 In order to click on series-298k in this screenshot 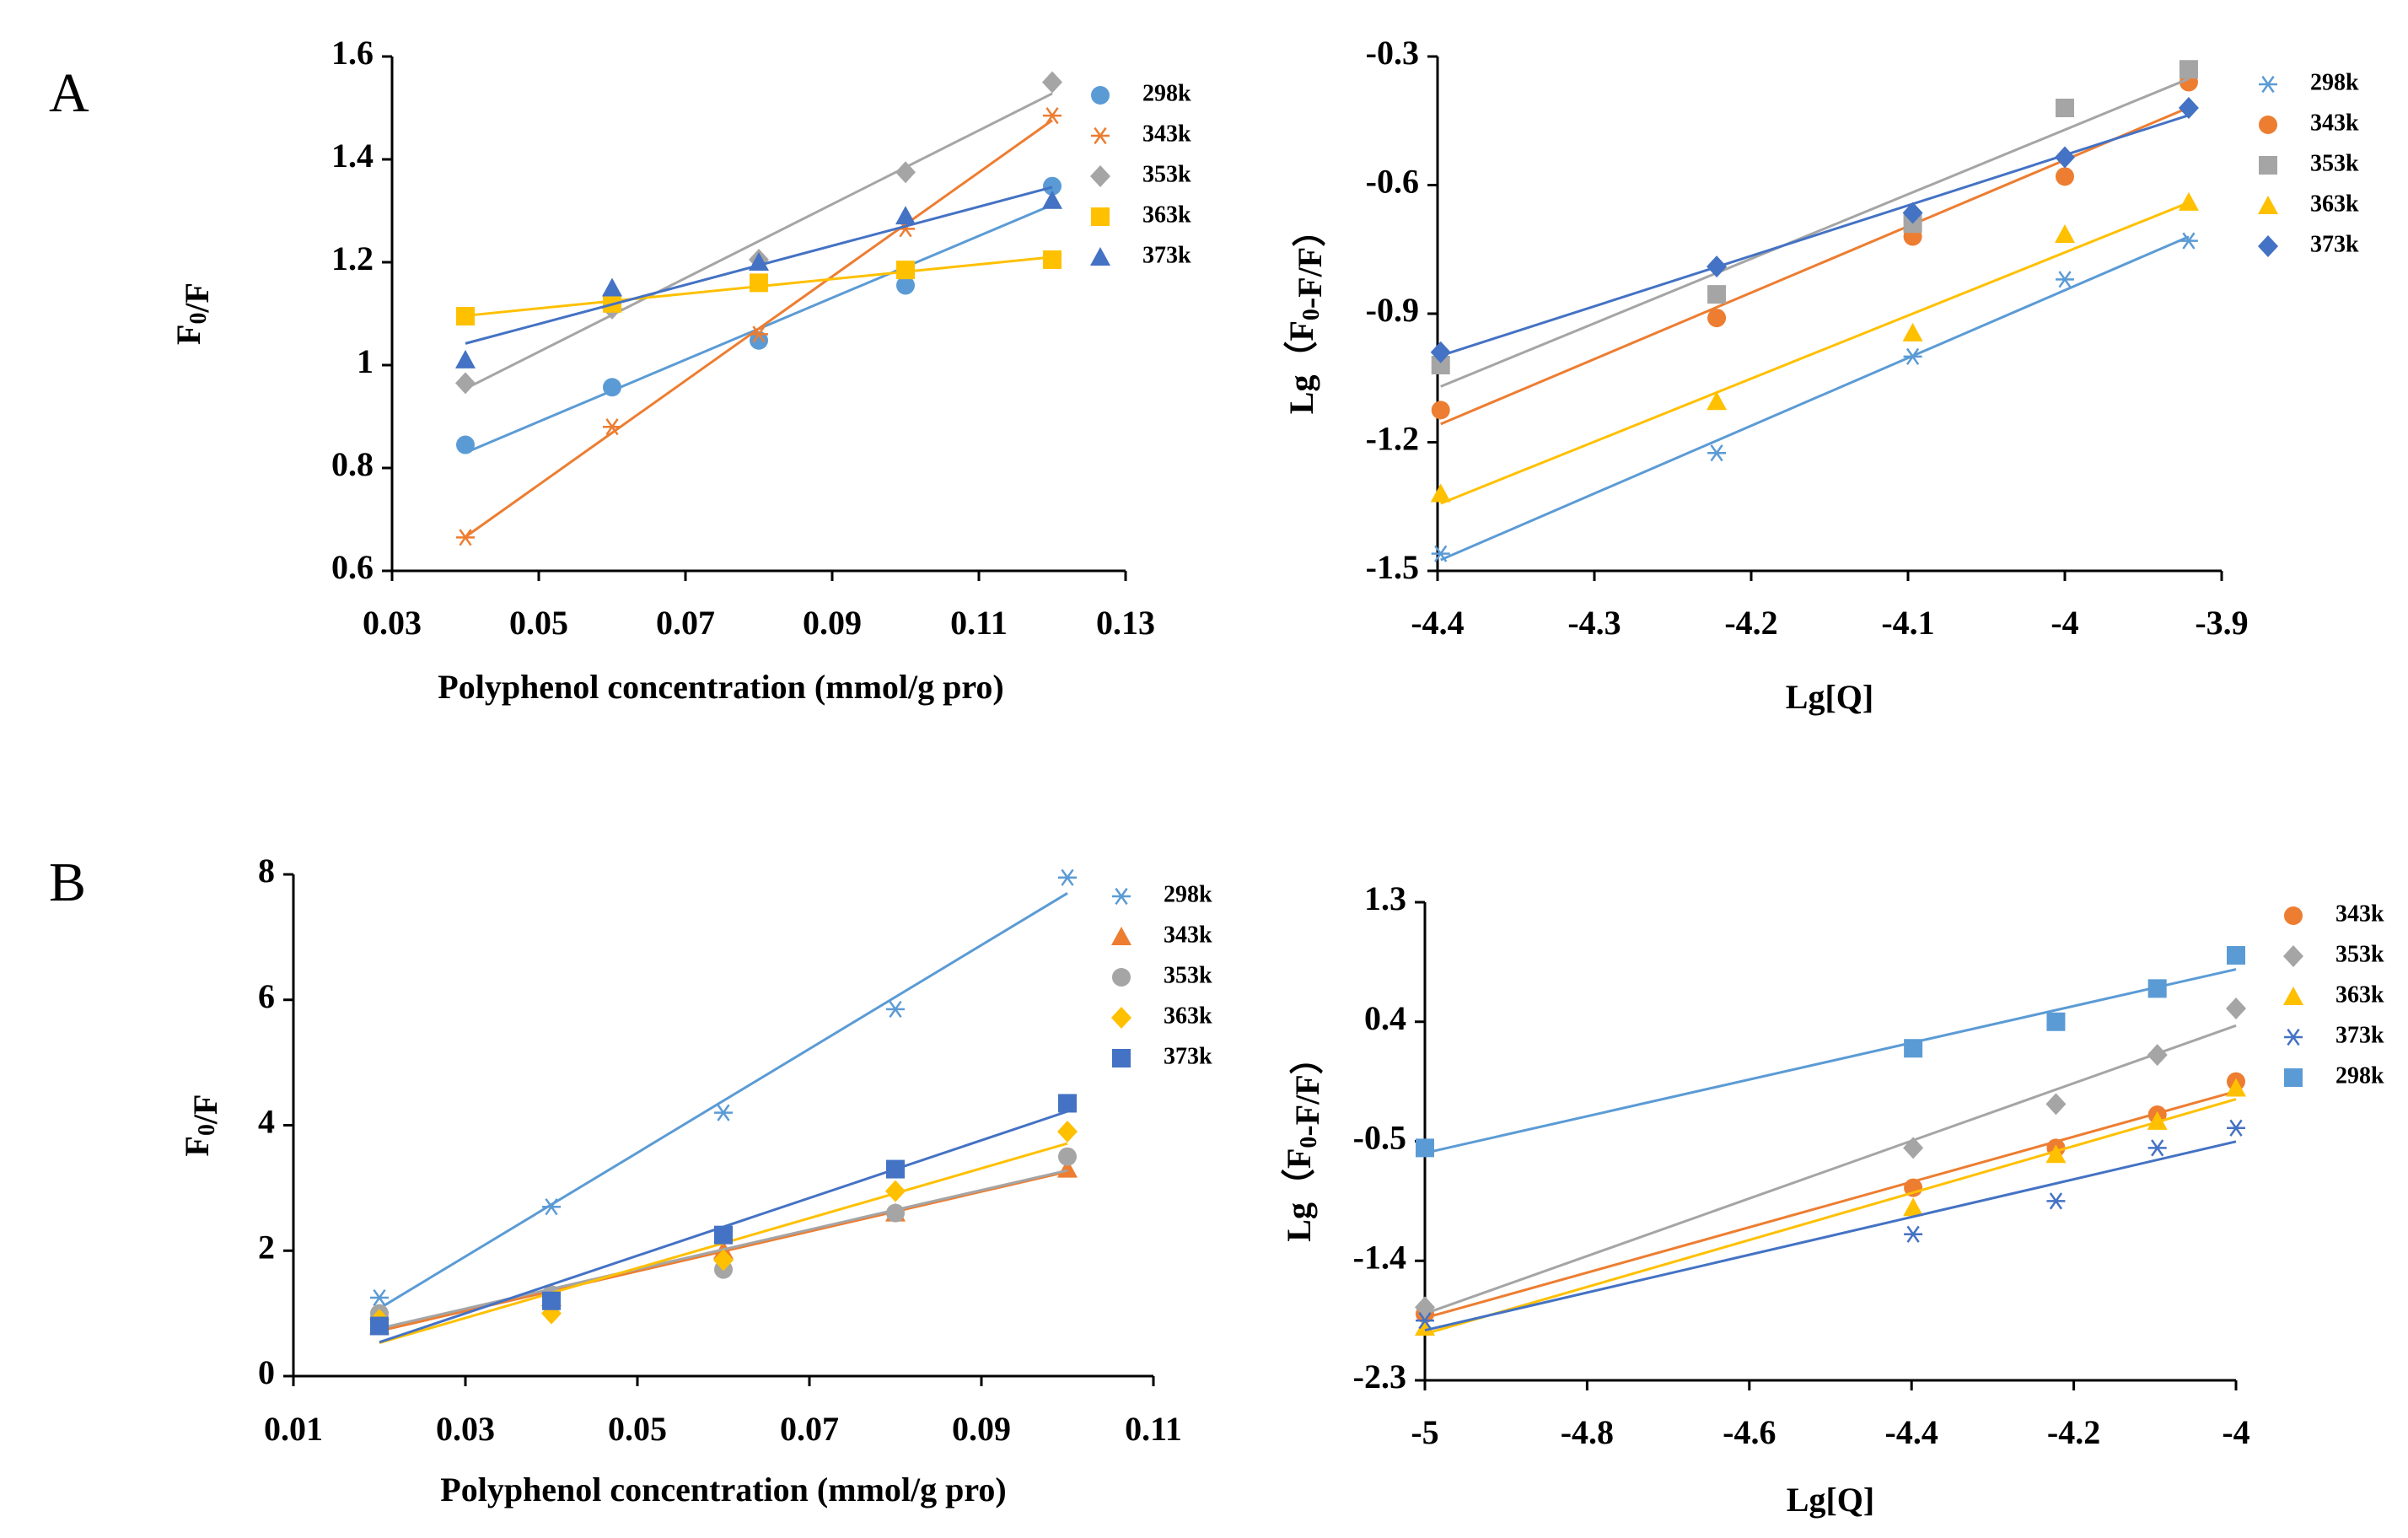, I will do `click(759, 315)`.